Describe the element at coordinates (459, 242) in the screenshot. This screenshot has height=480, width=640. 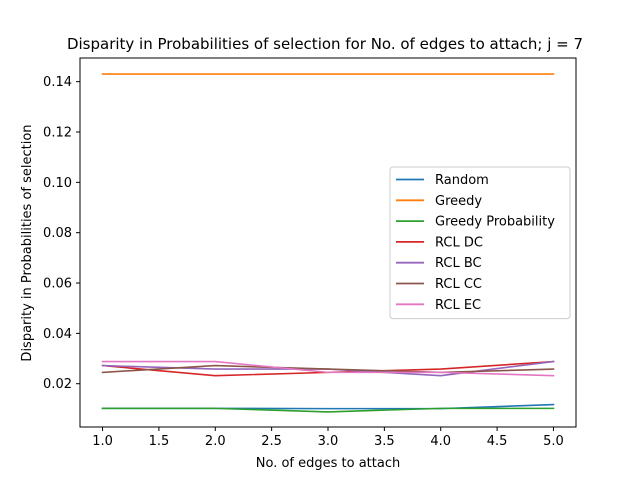
I see `legend-label: RCL DC` at that location.